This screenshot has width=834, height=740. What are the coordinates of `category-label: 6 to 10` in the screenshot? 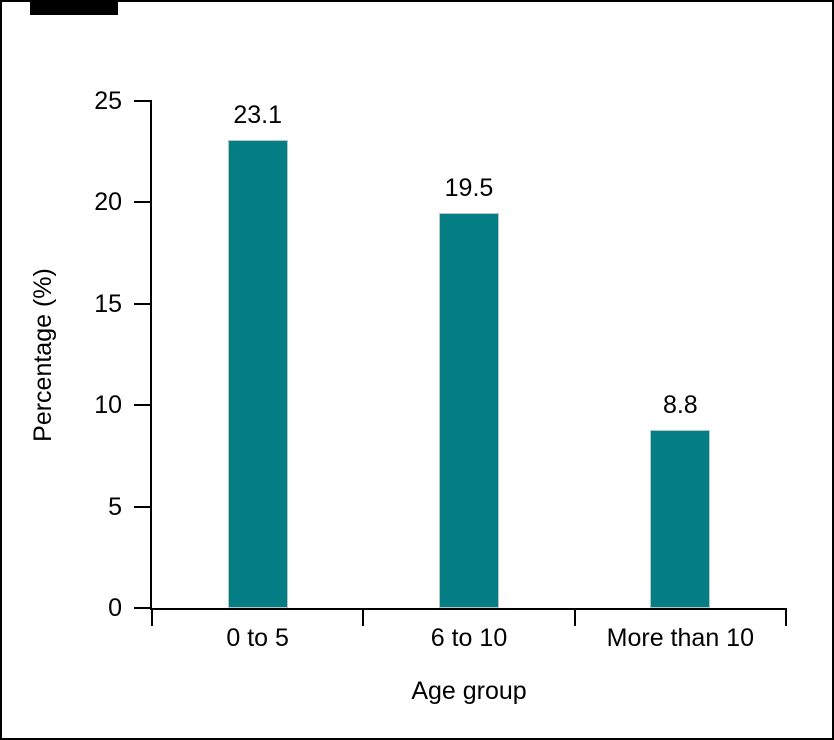 It's located at (469, 638).